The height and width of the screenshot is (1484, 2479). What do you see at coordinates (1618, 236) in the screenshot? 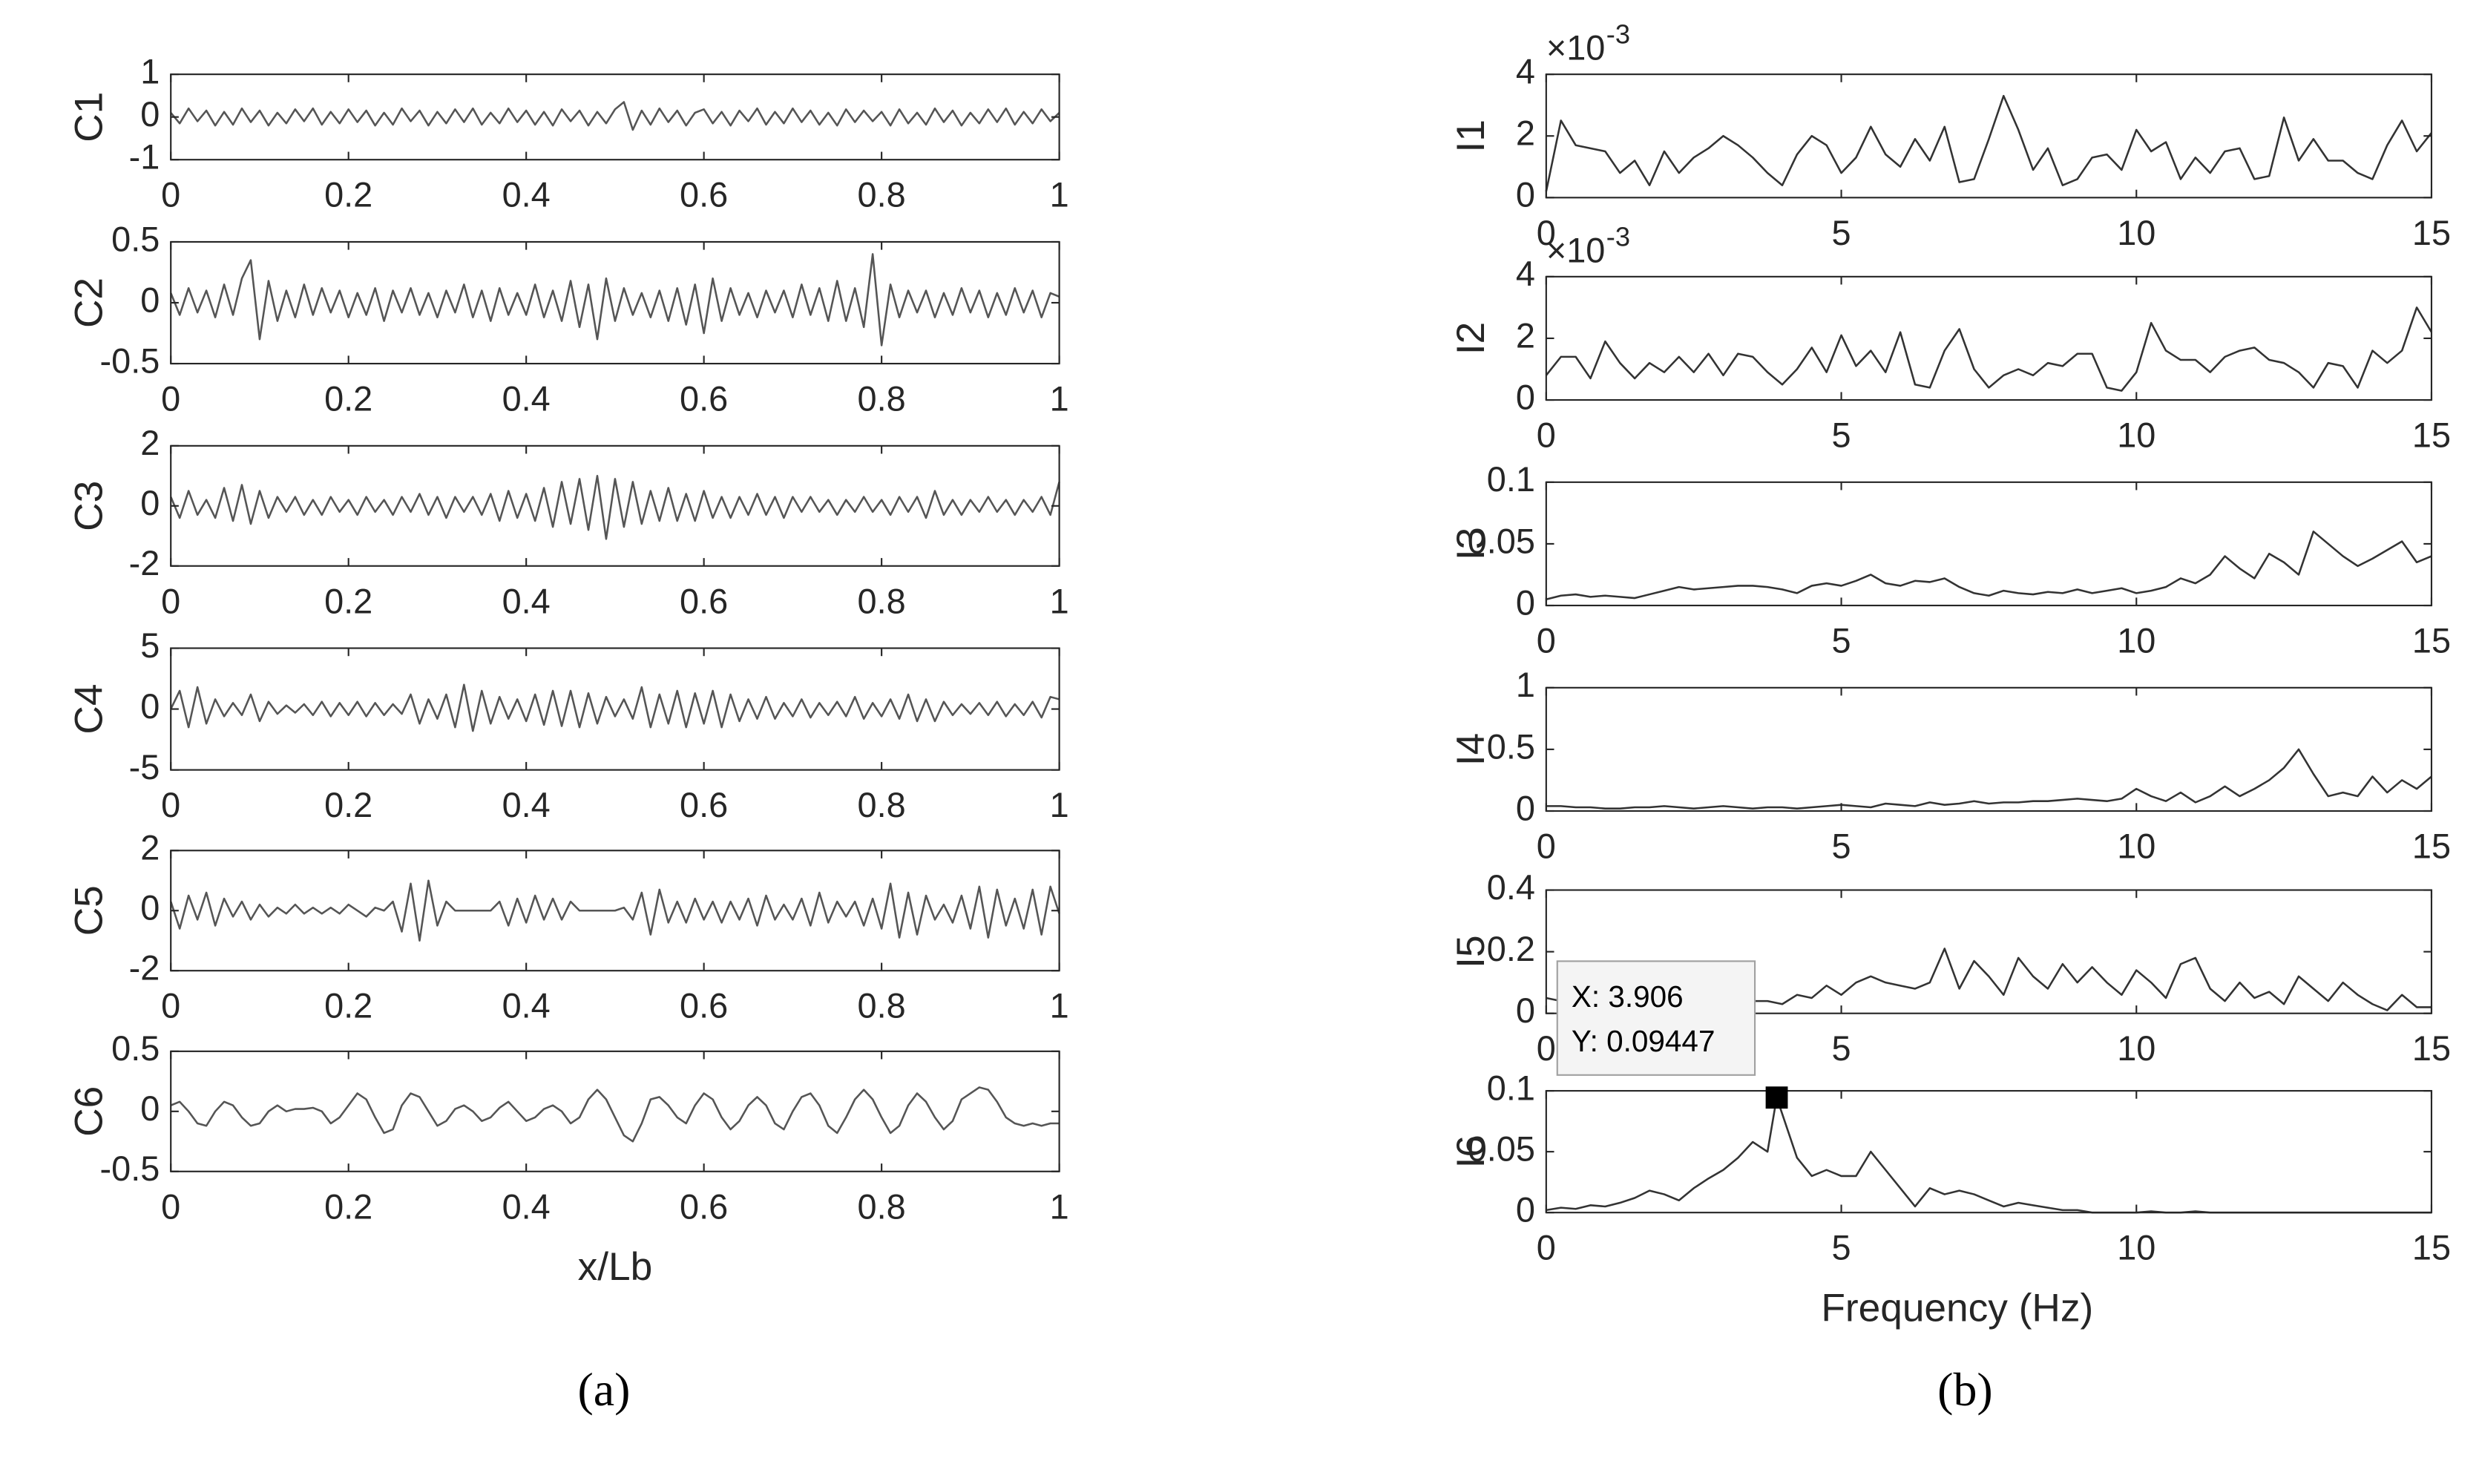
I see `y-multiplier-power: -3` at bounding box center [1618, 236].